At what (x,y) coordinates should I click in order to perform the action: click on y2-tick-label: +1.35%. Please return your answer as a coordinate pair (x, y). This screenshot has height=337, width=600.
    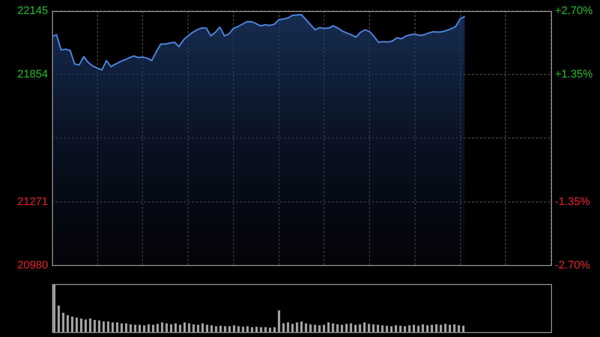
    Looking at the image, I should click on (574, 74).